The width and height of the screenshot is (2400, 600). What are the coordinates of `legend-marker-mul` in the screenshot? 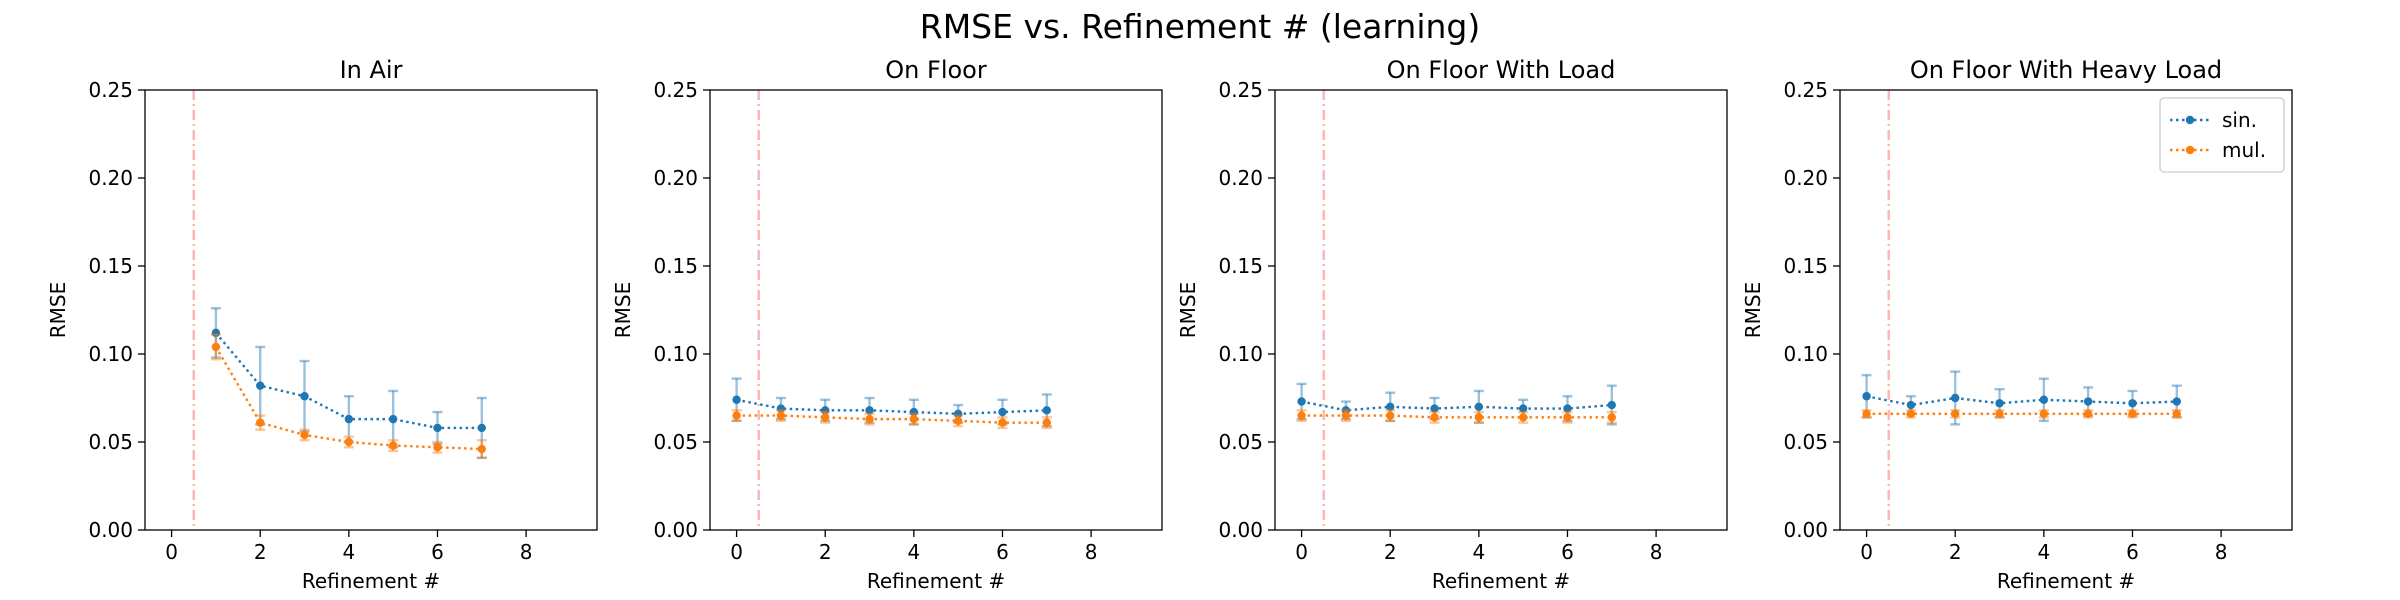 It's located at (2190, 150).